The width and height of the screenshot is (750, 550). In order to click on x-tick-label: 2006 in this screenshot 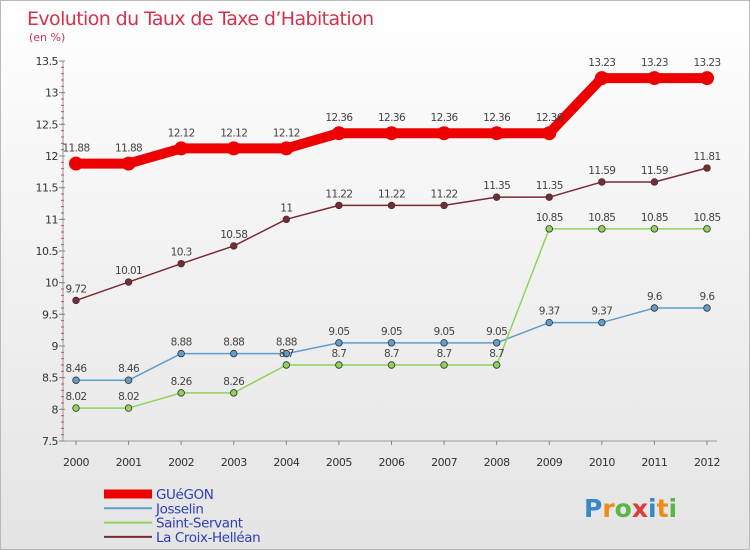, I will do `click(392, 462)`.